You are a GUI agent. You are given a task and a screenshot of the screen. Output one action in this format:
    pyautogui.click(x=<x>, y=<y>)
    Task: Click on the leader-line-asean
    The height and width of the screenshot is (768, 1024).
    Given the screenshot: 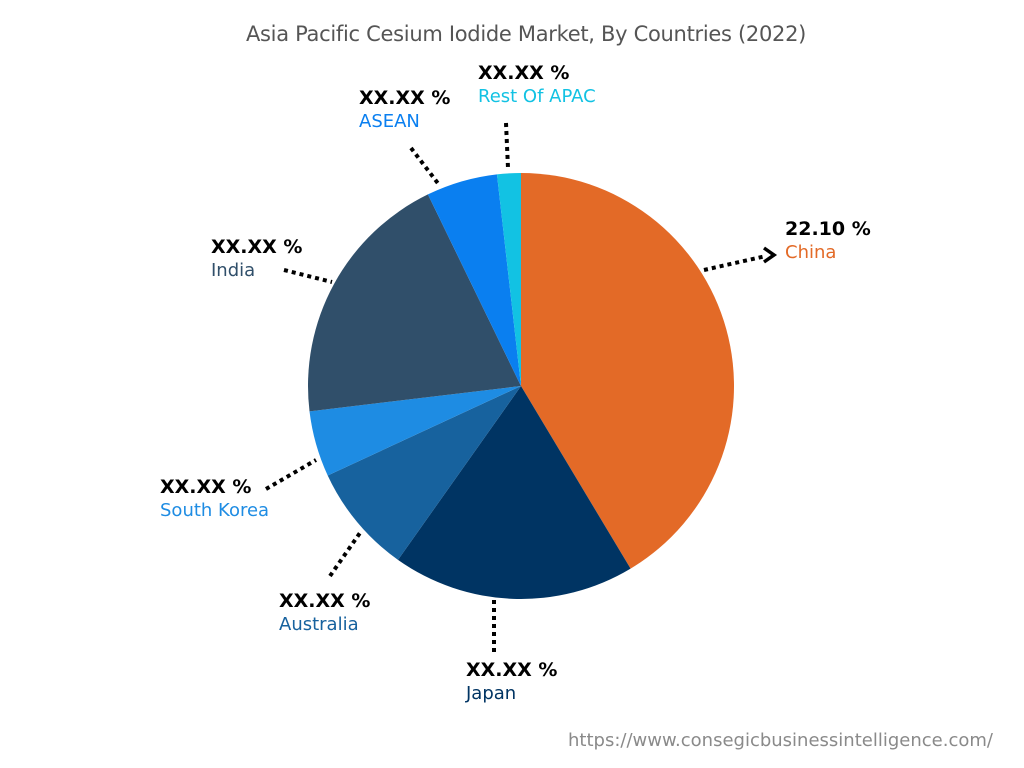 What is the action you would take?
    pyautogui.click(x=425, y=167)
    